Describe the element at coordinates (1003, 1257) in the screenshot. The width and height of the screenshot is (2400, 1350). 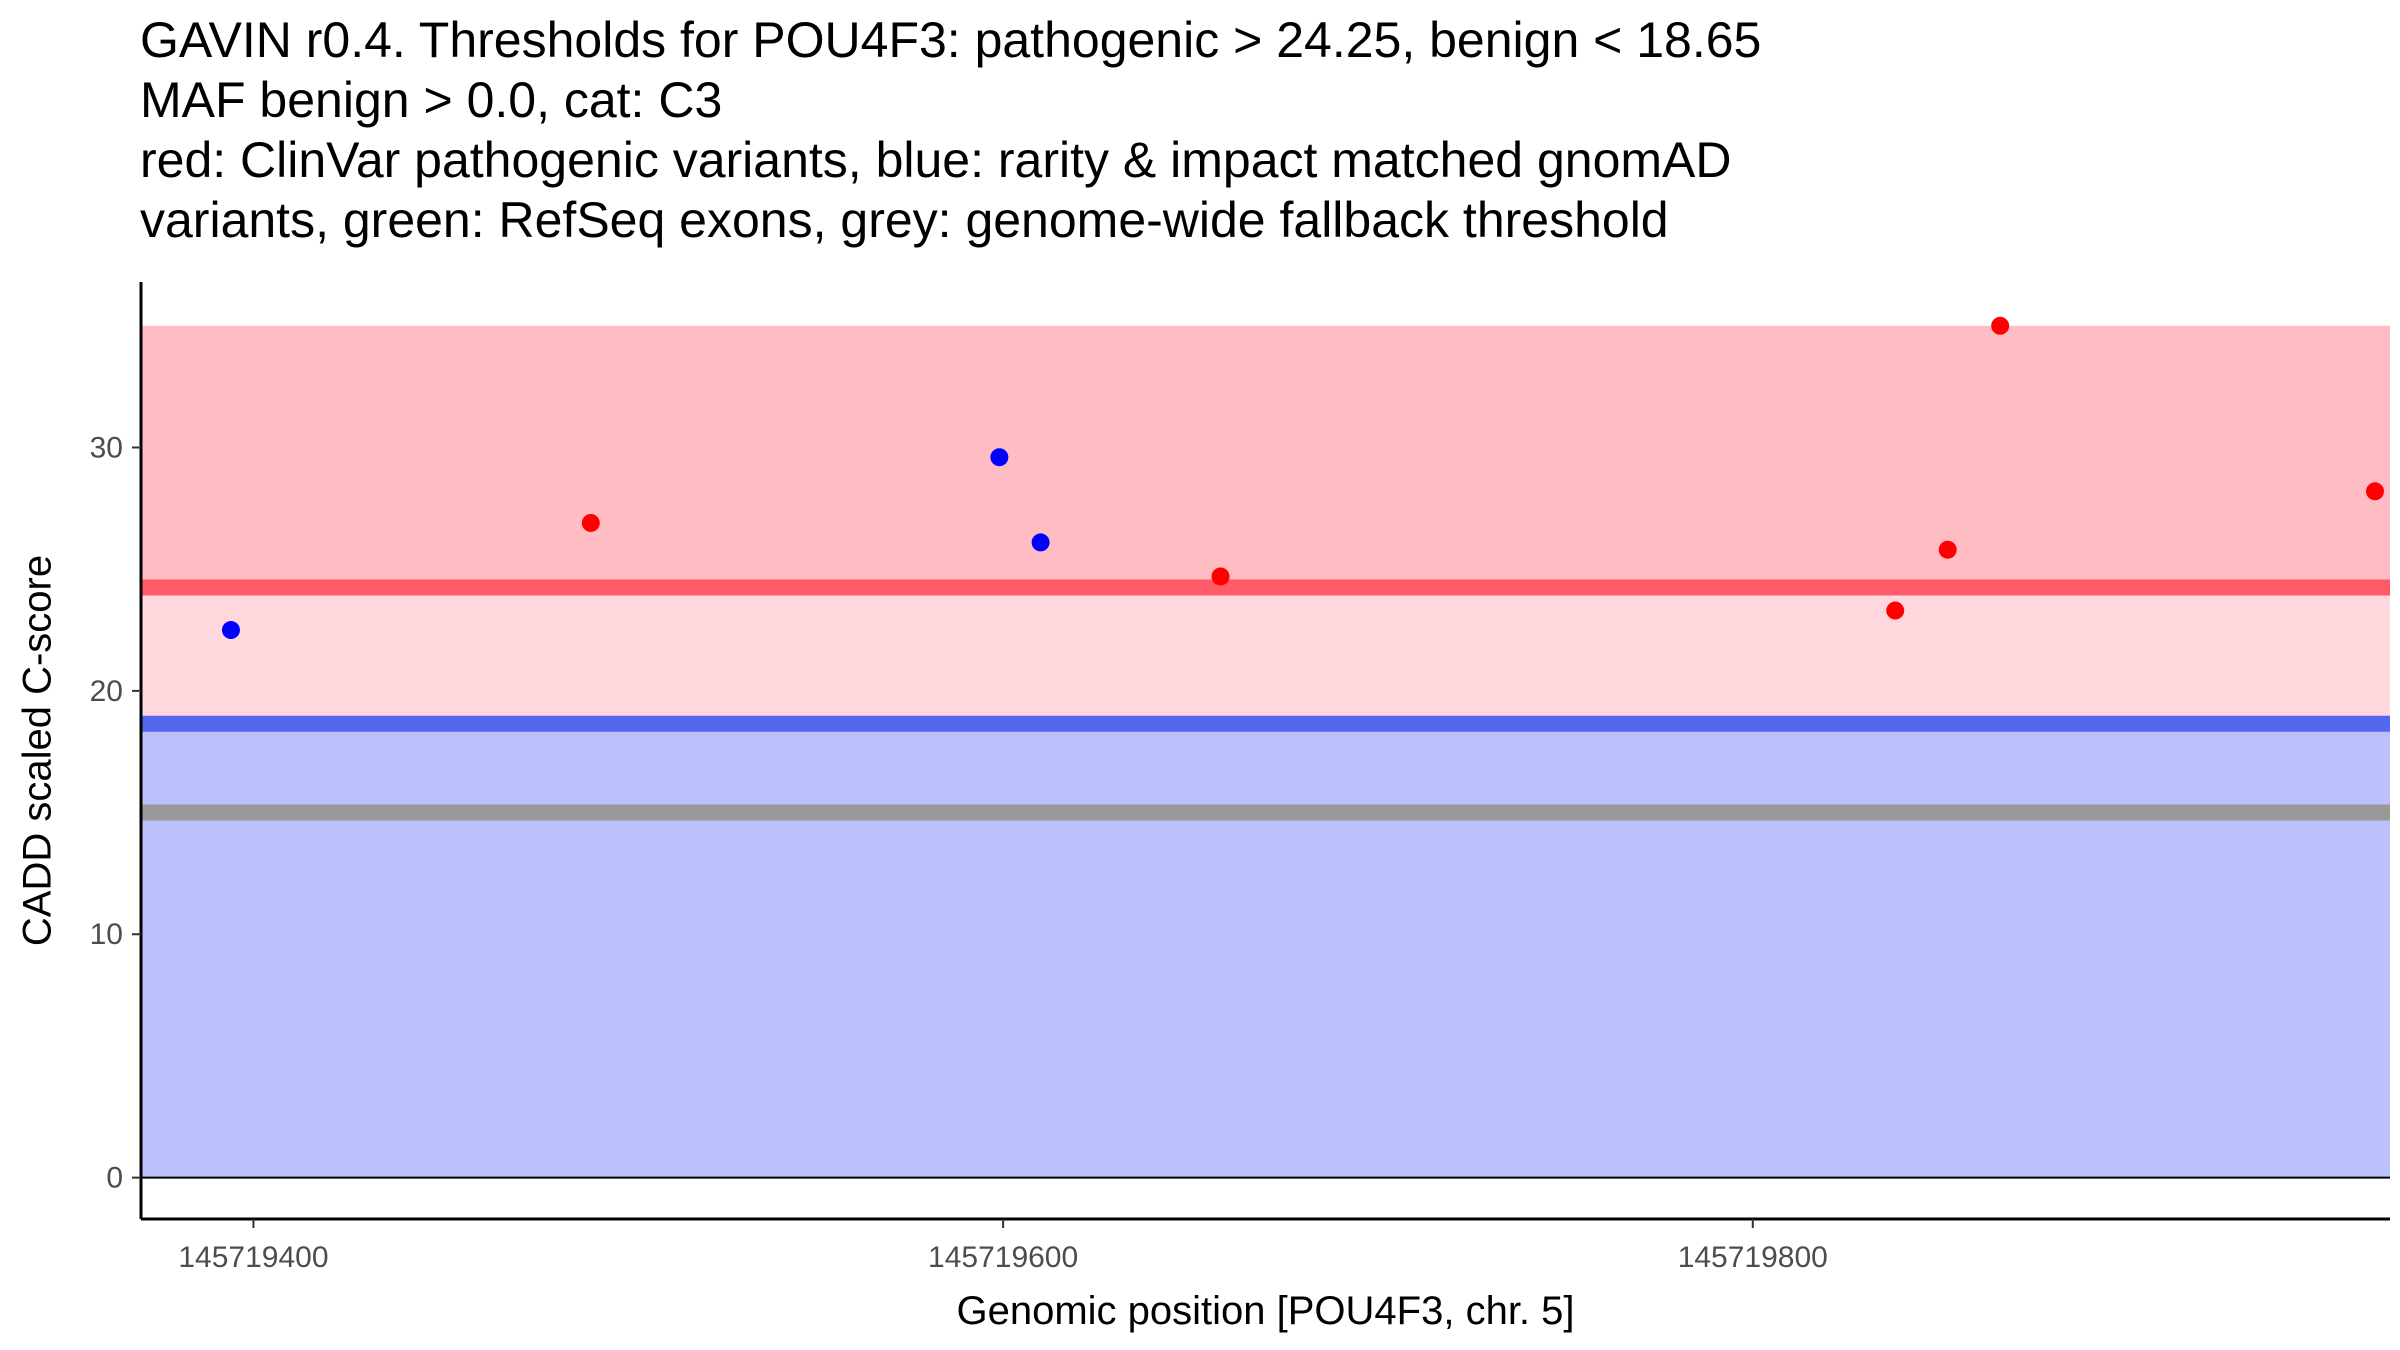
I see `x-tick-label: 145719600` at that location.